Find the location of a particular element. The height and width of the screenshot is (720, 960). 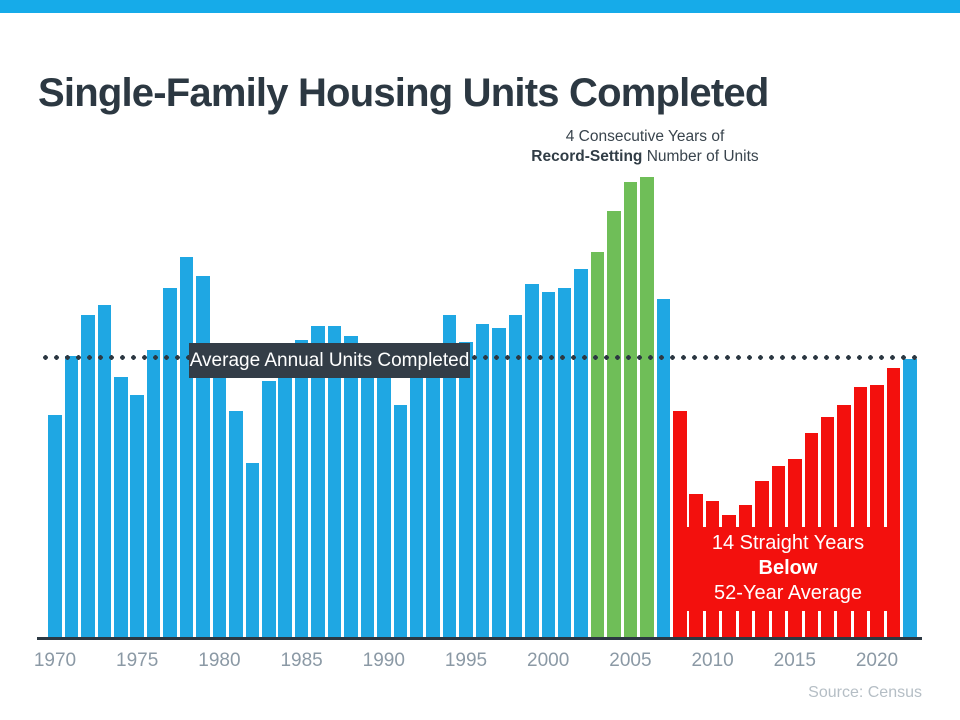

bar-1973 is located at coordinates (104, 472).